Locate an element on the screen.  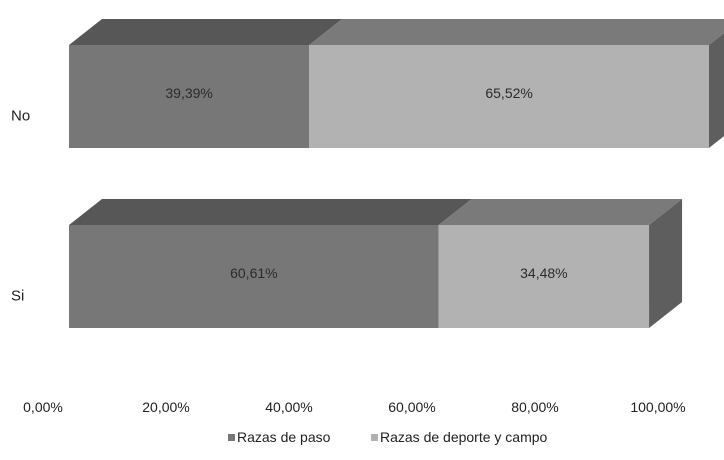
bar-side-razas-de-deporte-y-campo-si is located at coordinates (666, 263).